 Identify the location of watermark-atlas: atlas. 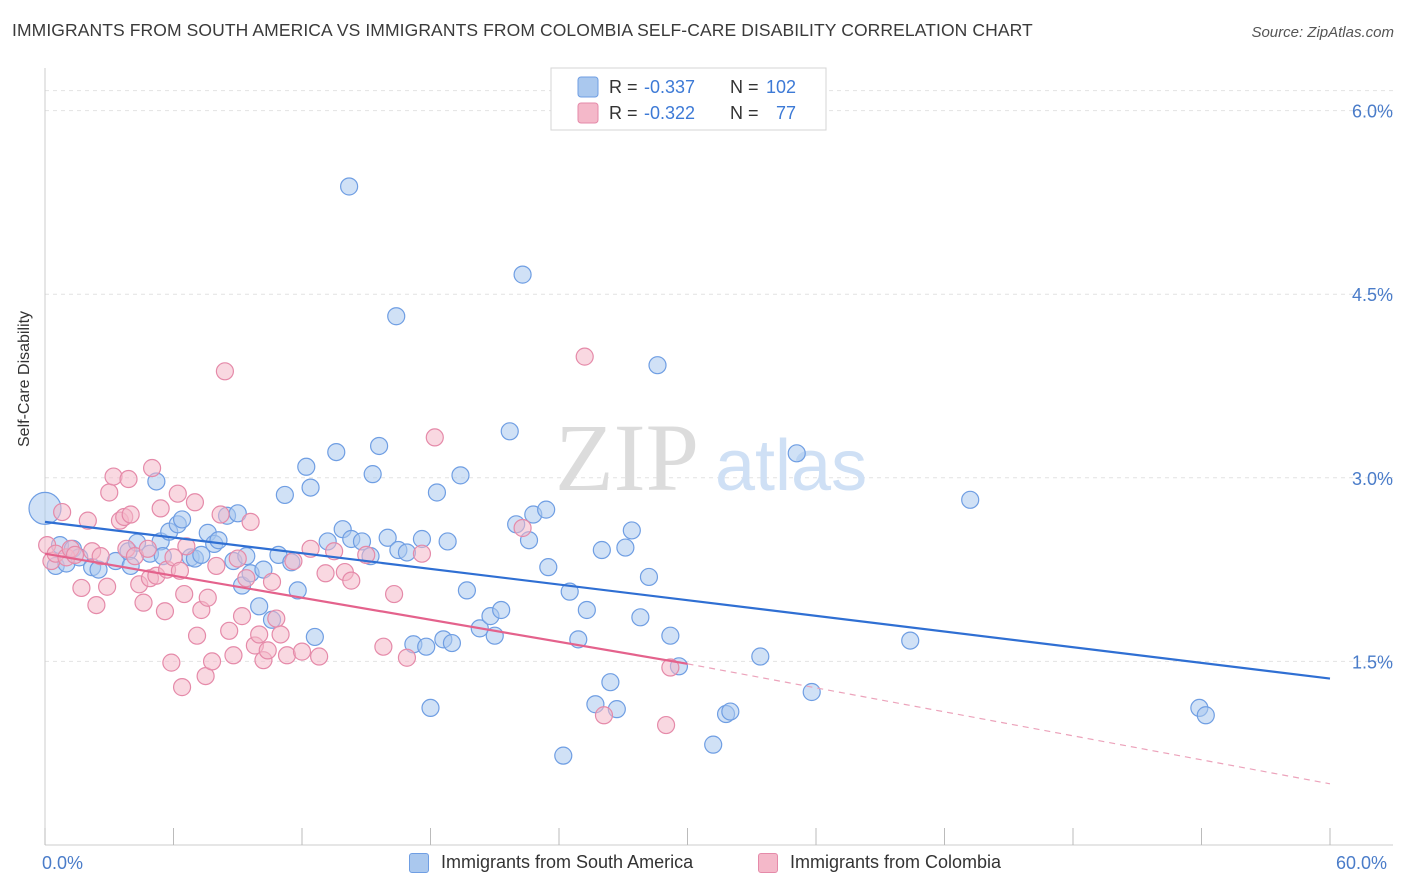
(791, 466).